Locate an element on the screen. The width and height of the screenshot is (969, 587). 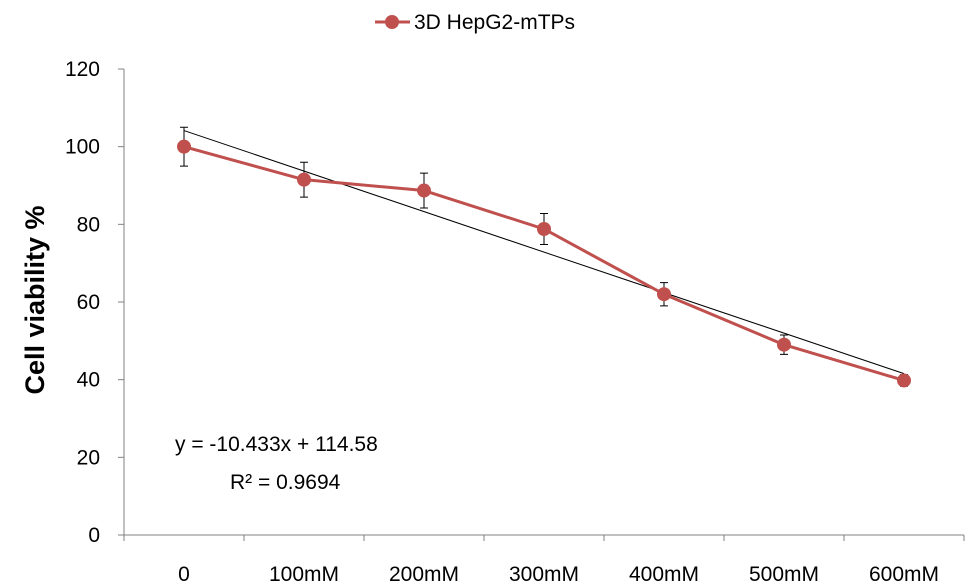
x-tick-label: 0 is located at coordinates (184, 574).